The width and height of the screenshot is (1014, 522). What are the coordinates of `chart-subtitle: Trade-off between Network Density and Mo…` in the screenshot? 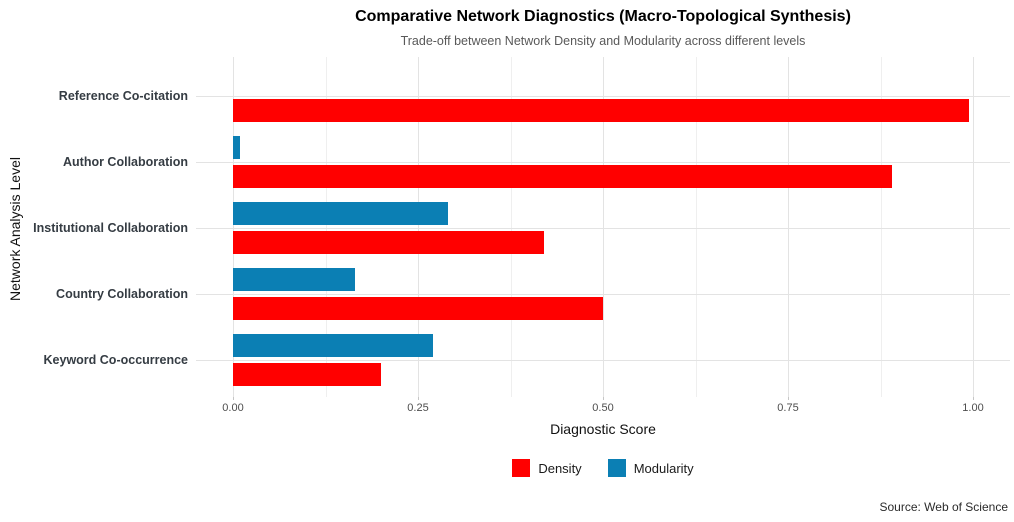 It's located at (603, 41).